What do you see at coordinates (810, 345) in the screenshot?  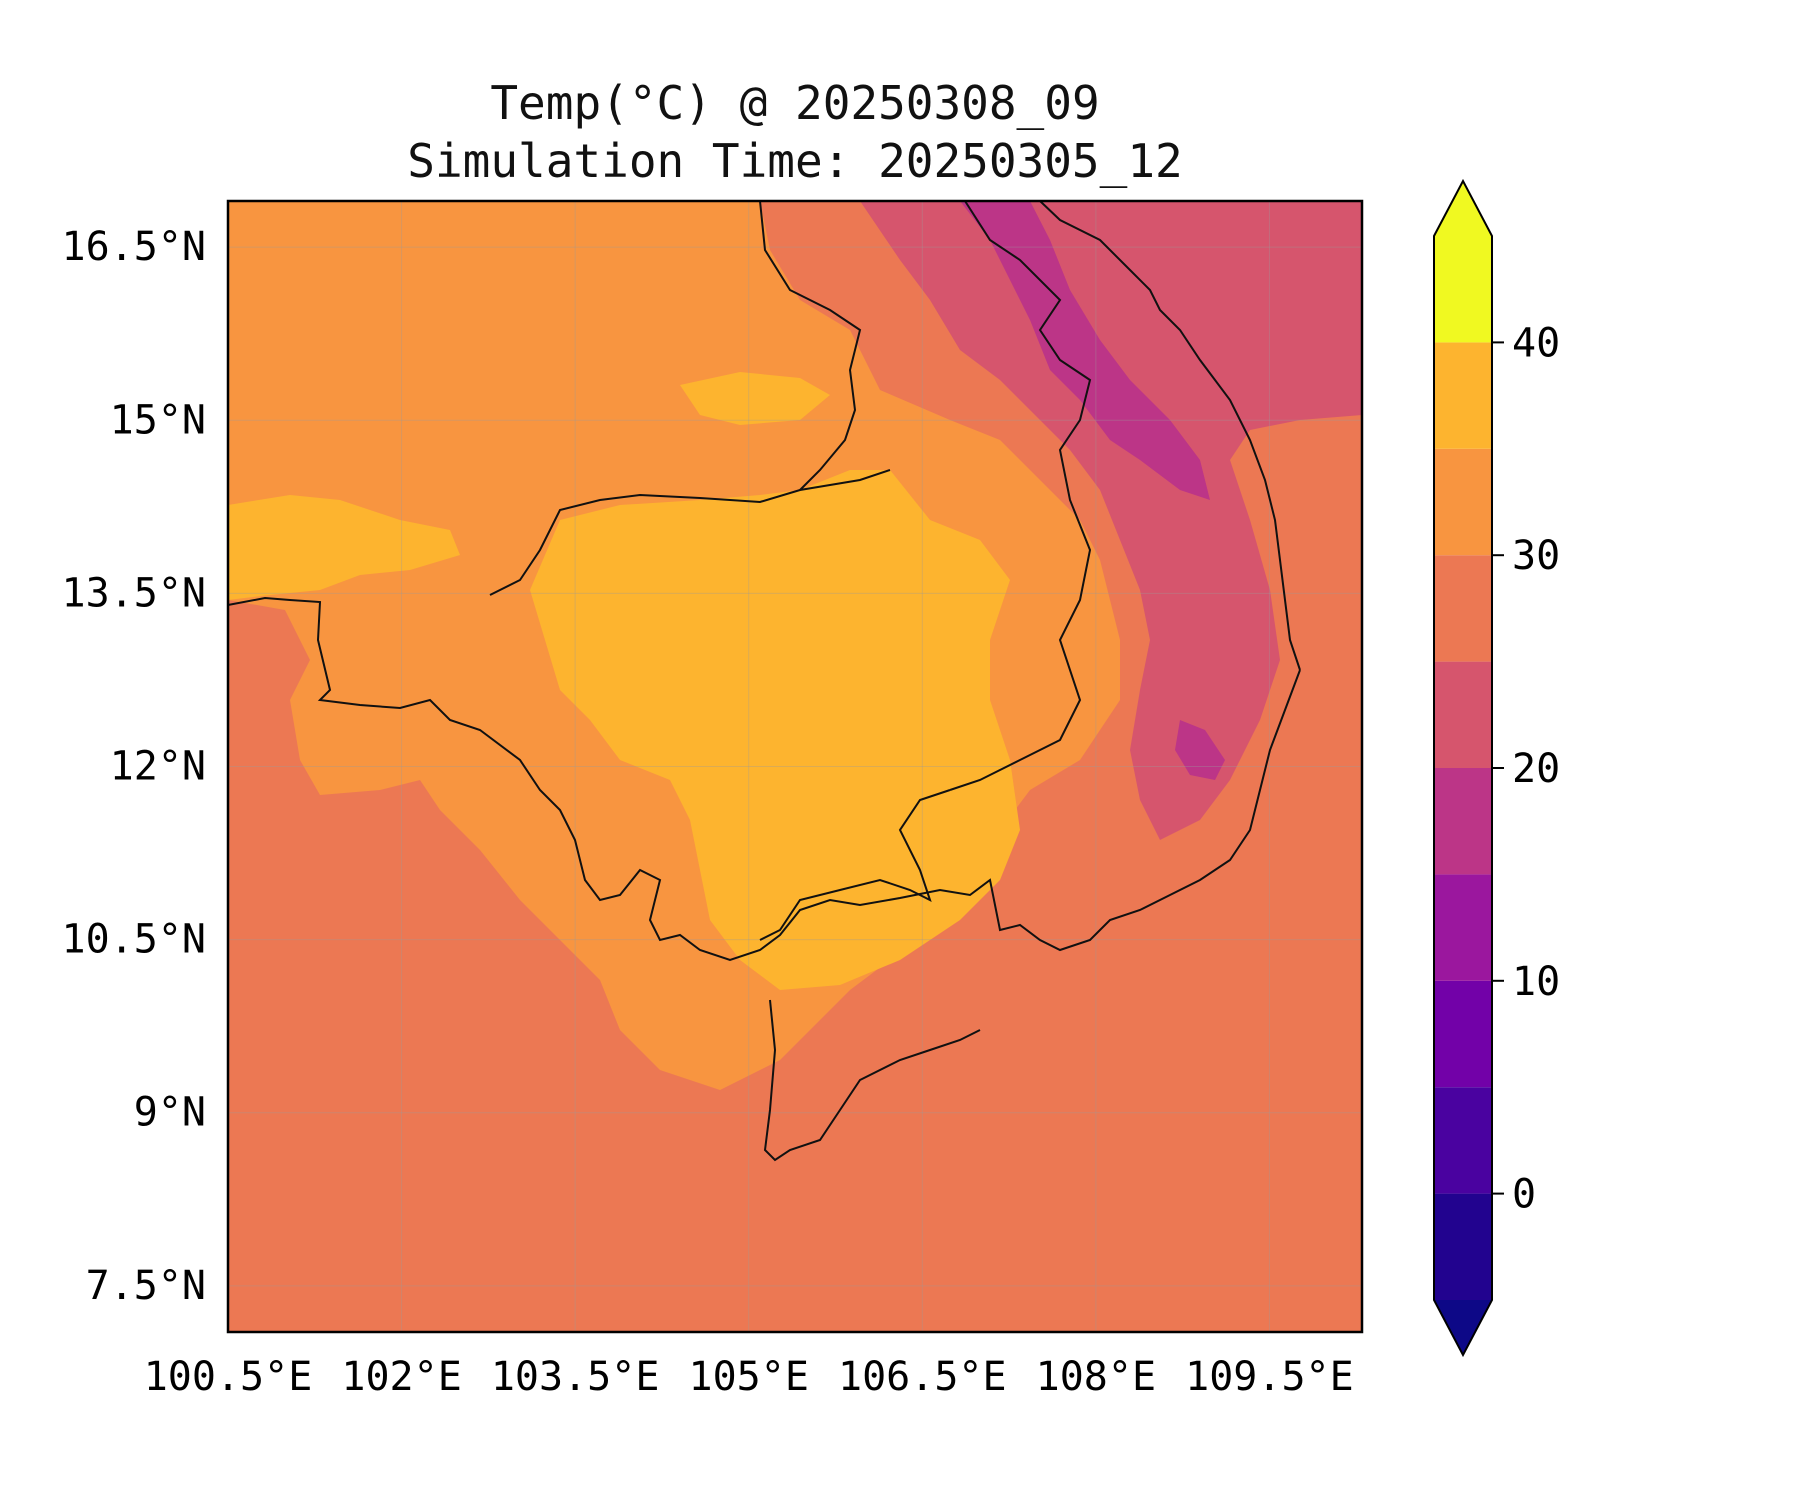 I see `border-laos-thailand` at bounding box center [810, 345].